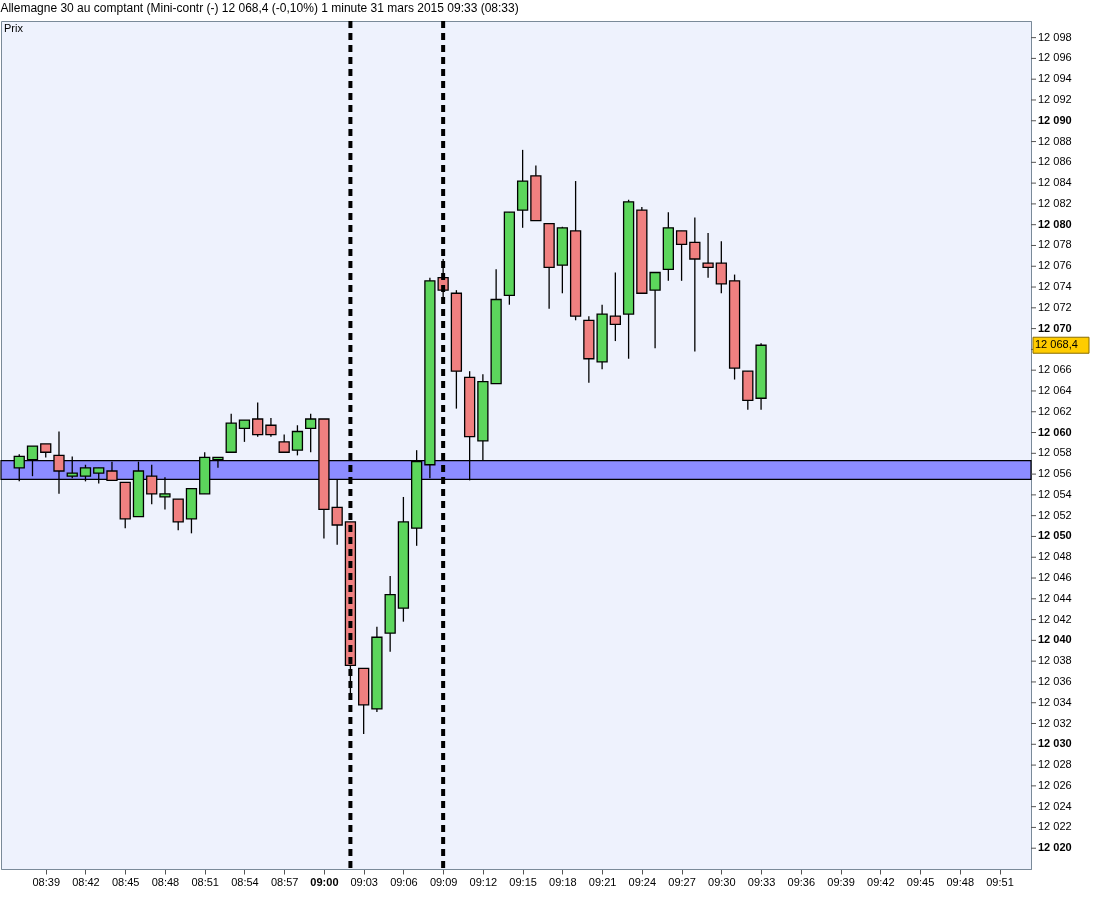 This screenshot has width=1100, height=900. Describe the element at coordinates (1055, 784) in the screenshot. I see `y-tick-label: 12 026` at that location.